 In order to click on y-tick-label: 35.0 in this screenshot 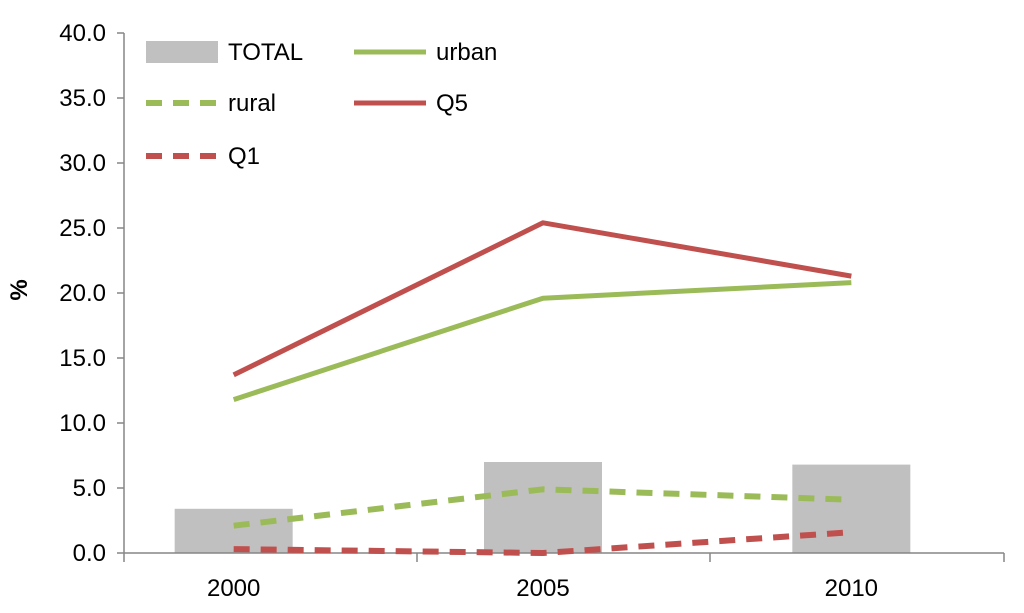, I will do `click(82, 98)`.